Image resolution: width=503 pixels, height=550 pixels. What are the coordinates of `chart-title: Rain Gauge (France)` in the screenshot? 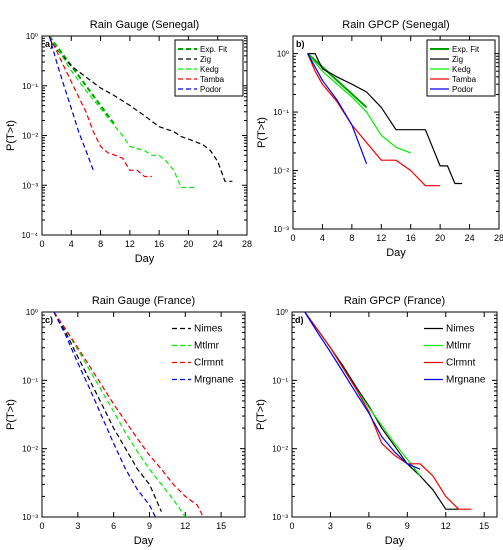 It's located at (143, 301).